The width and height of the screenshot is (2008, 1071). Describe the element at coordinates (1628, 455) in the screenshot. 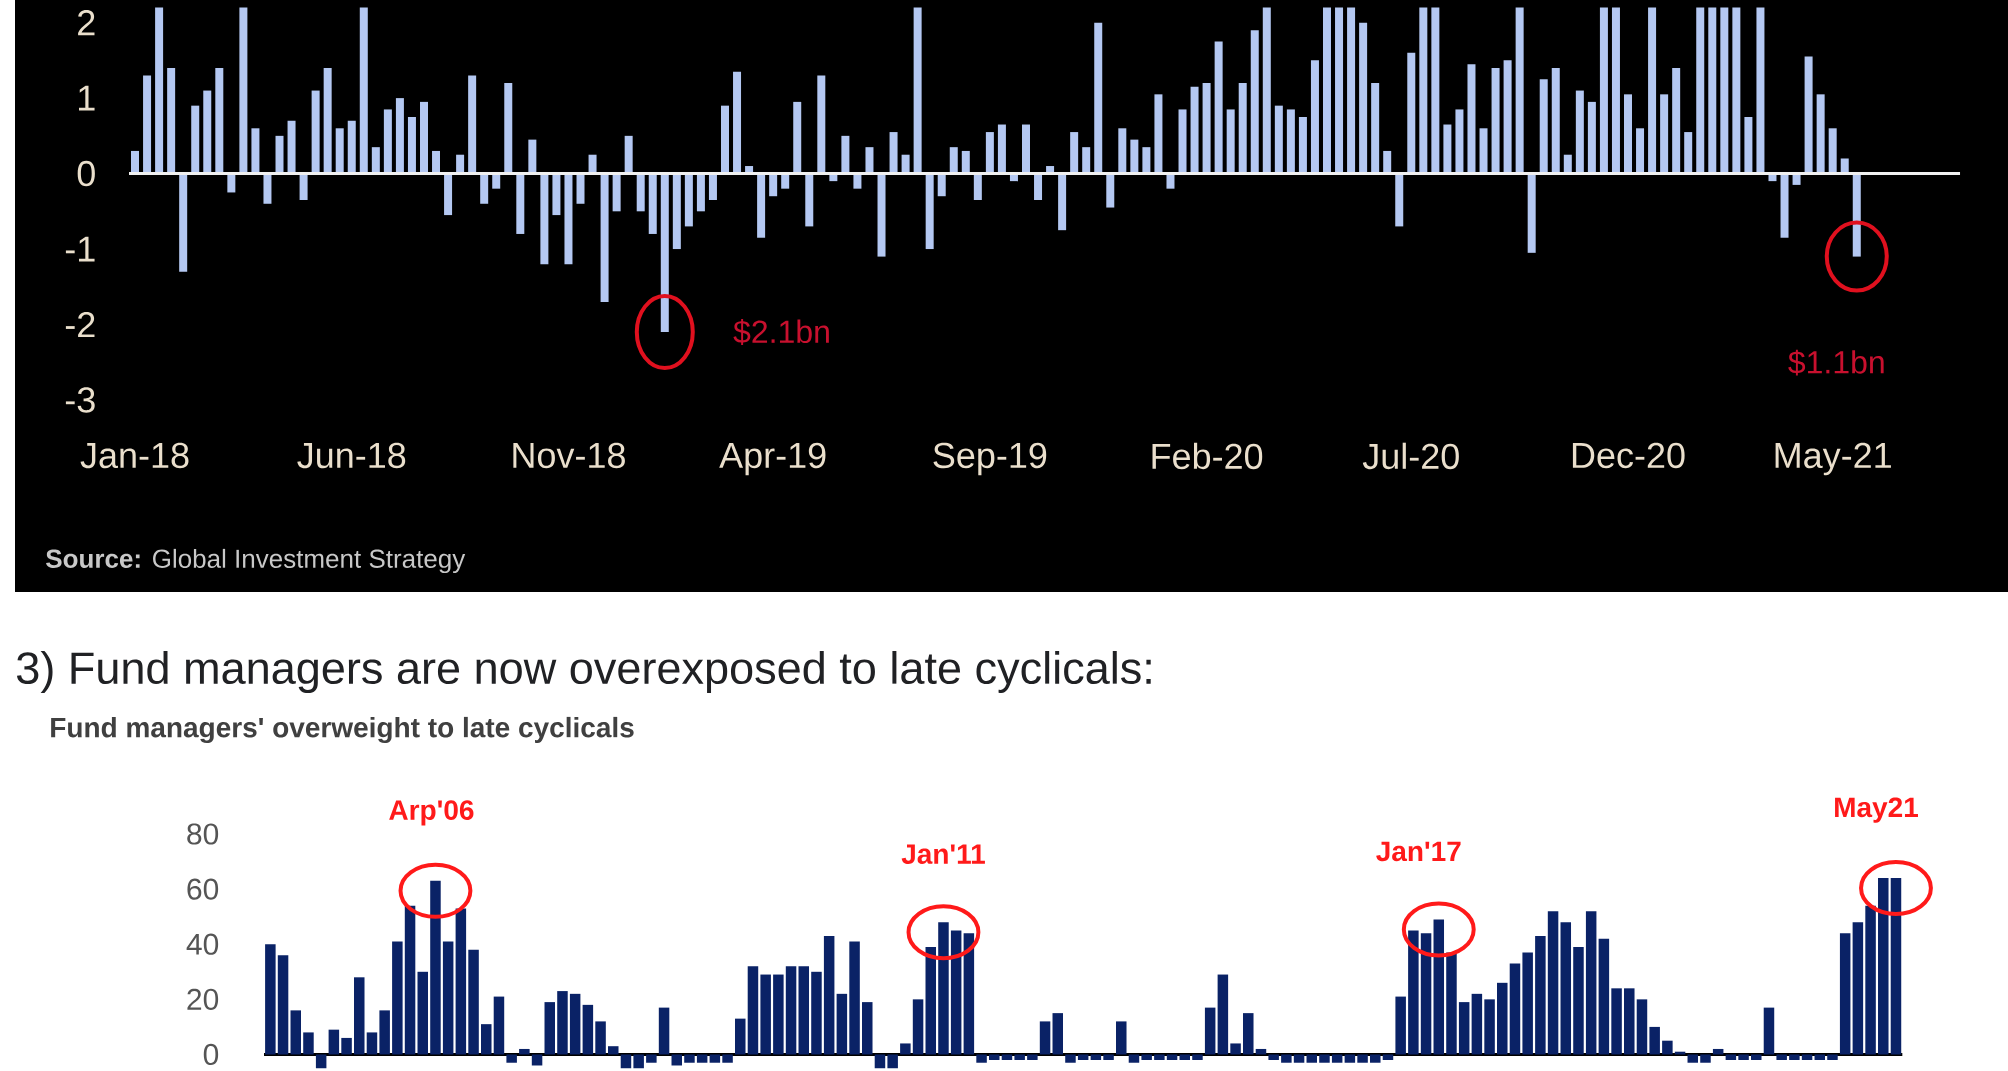

I see `x-tick-label: Dec-20` at that location.